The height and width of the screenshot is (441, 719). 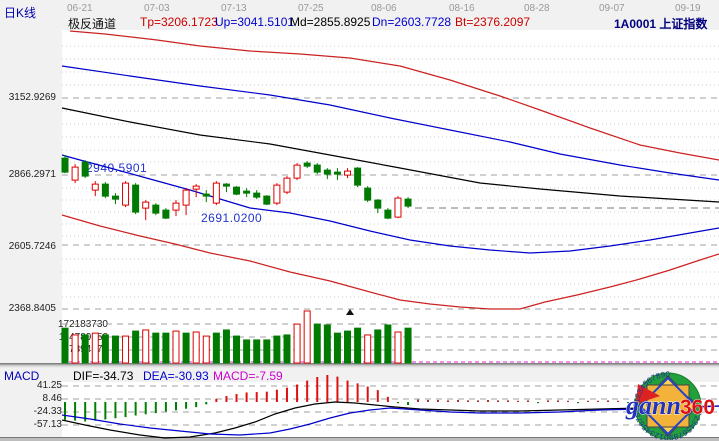 I want to click on price-axis-label: 2866.2971, so click(x=32, y=174).